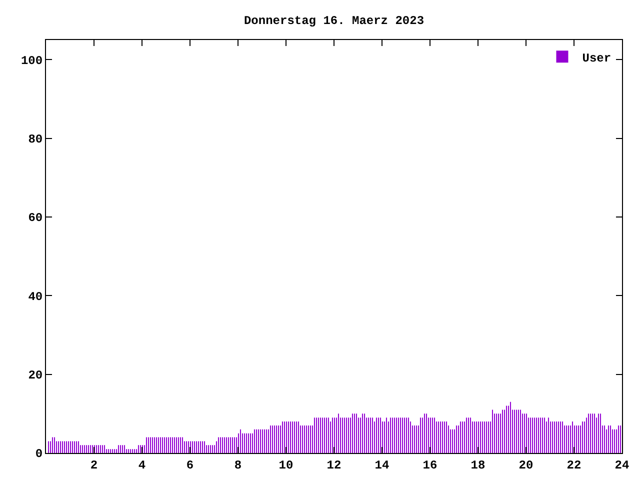 The width and height of the screenshot is (640, 480). I want to click on x-tick-label: 8, so click(238, 465).